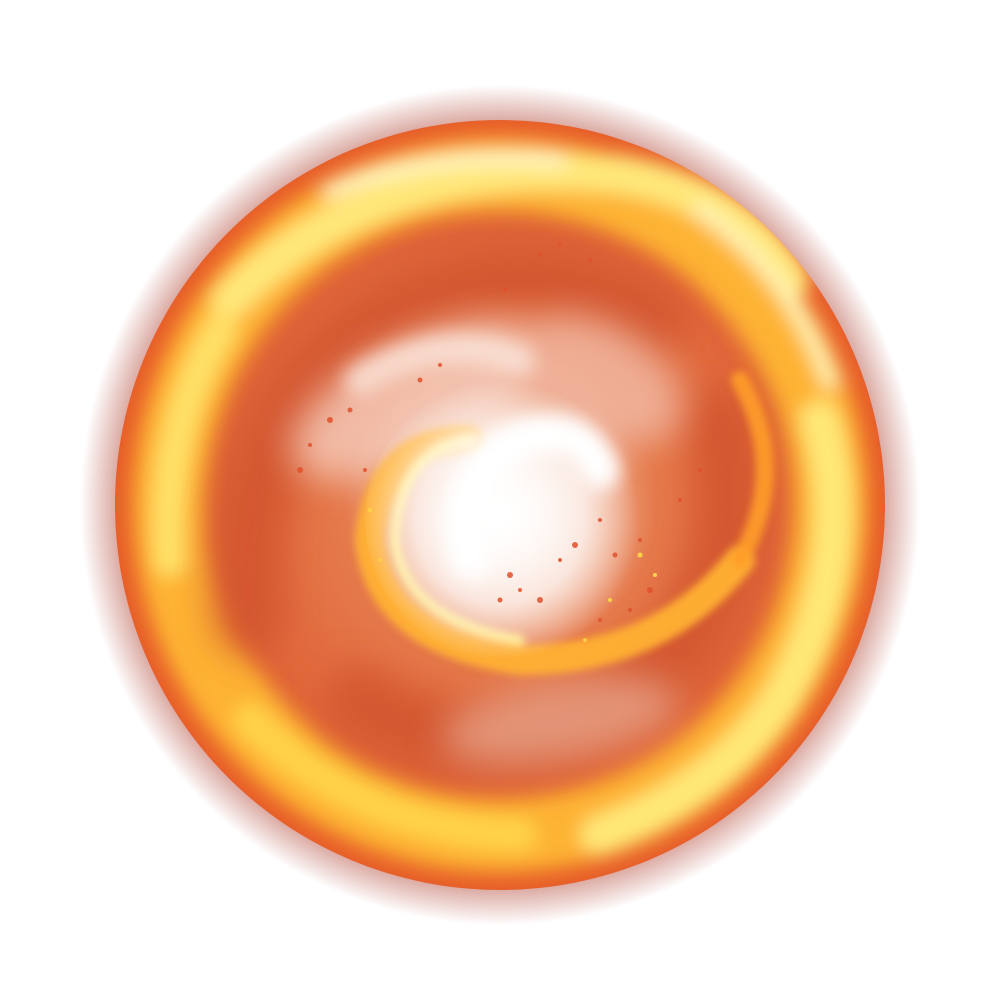 This screenshot has width=1000, height=1000. I want to click on vortex-core, so click(505, 520).